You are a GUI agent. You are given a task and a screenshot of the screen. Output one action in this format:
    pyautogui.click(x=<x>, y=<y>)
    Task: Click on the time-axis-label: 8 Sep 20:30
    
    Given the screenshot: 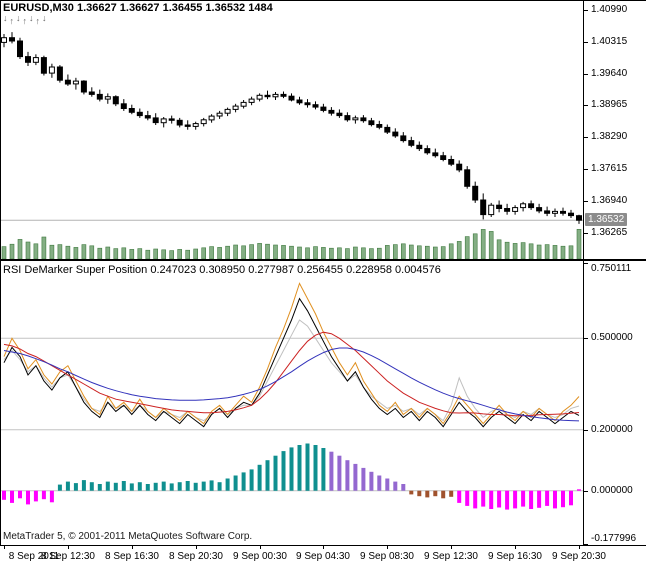 What is the action you would take?
    pyautogui.click(x=196, y=556)
    